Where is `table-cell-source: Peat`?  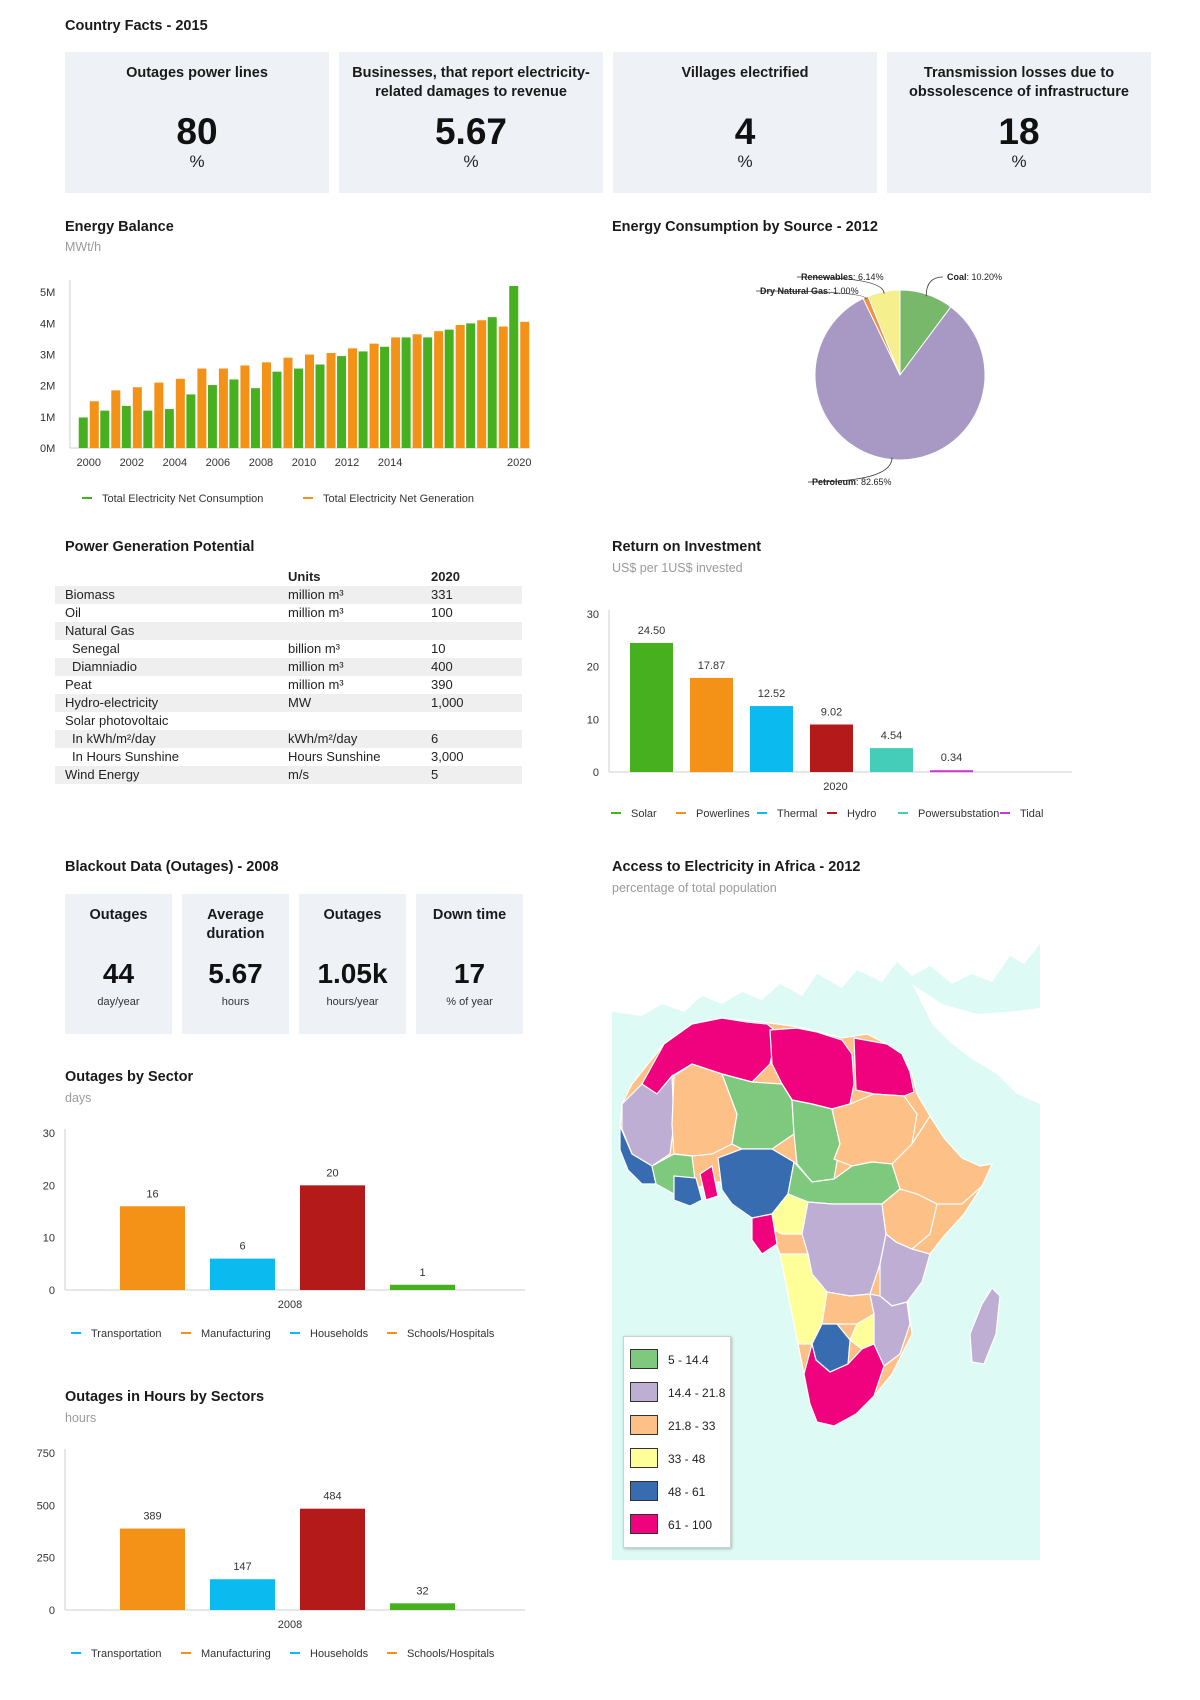 table-cell-source: Peat is located at coordinates (78, 684).